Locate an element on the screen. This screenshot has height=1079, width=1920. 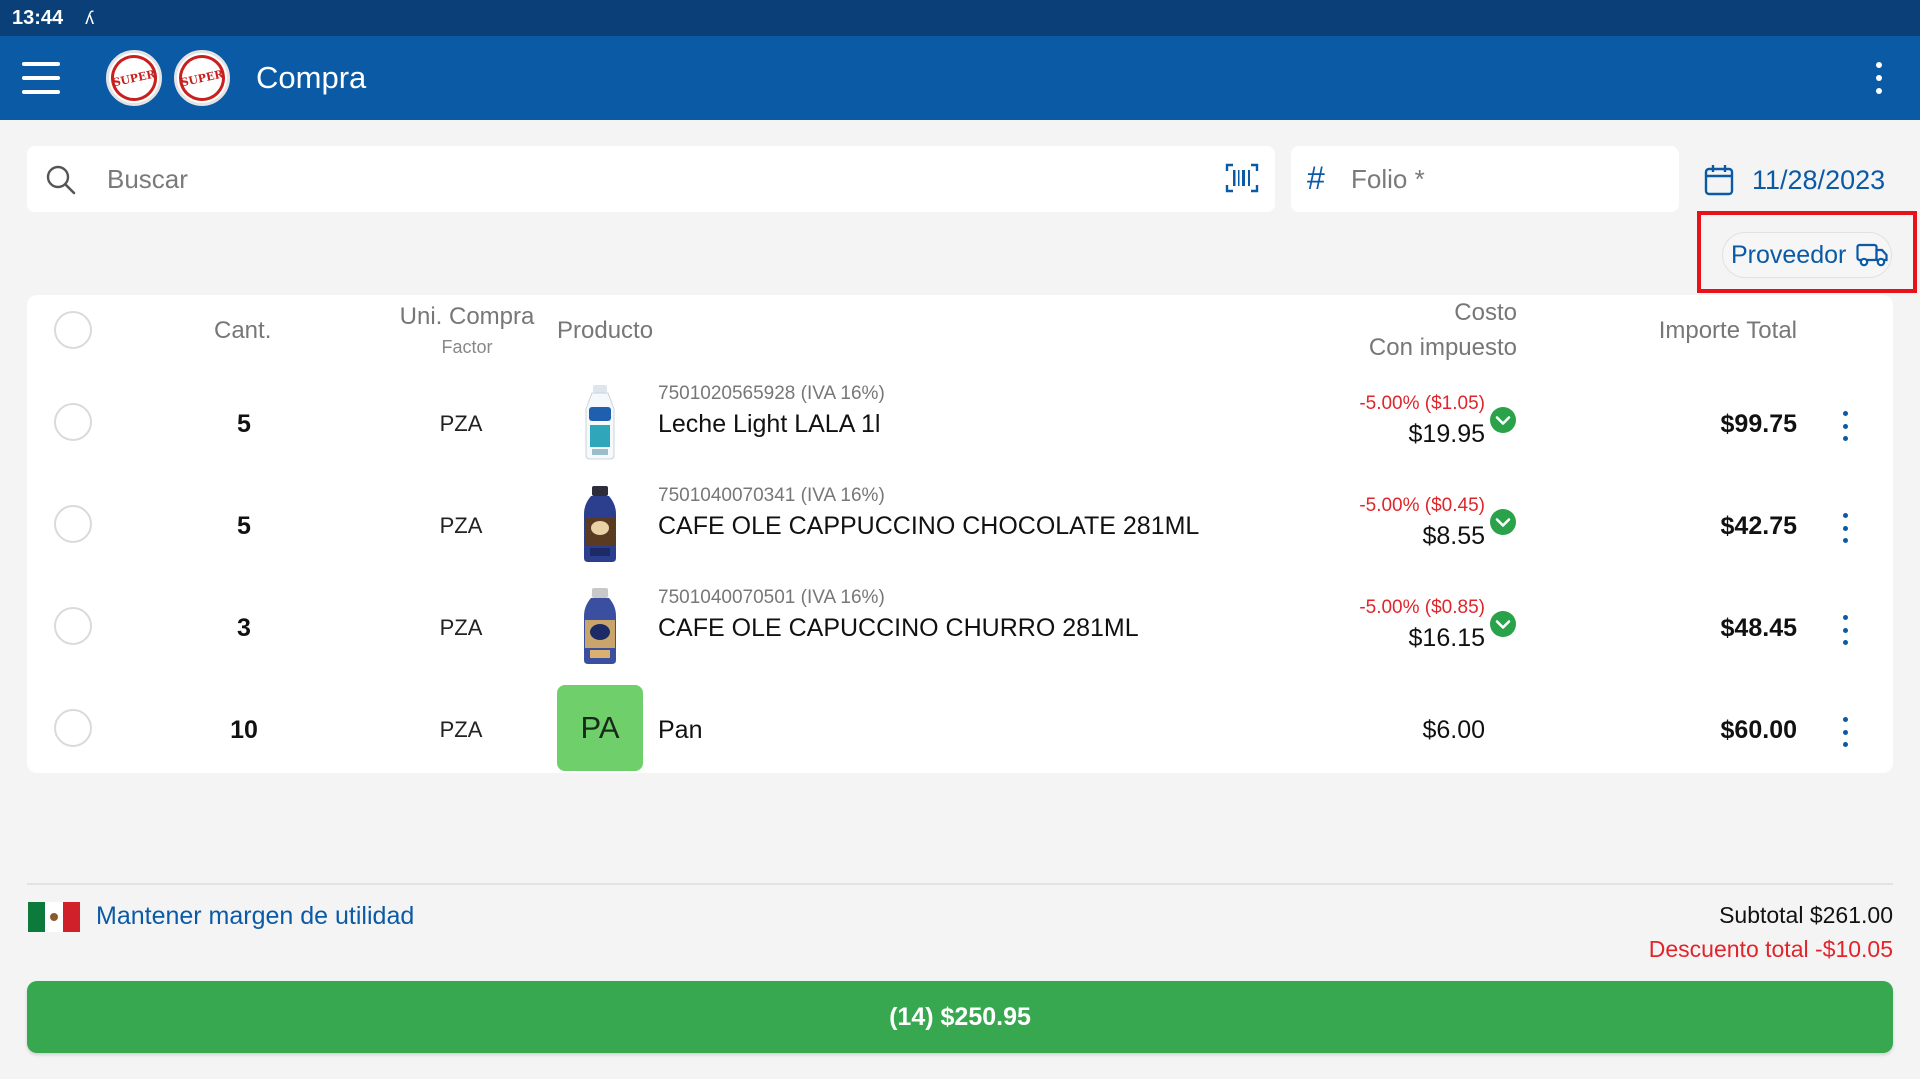
keep-margin-link: Mantener margen de utilidad is located at coordinates (255, 916).